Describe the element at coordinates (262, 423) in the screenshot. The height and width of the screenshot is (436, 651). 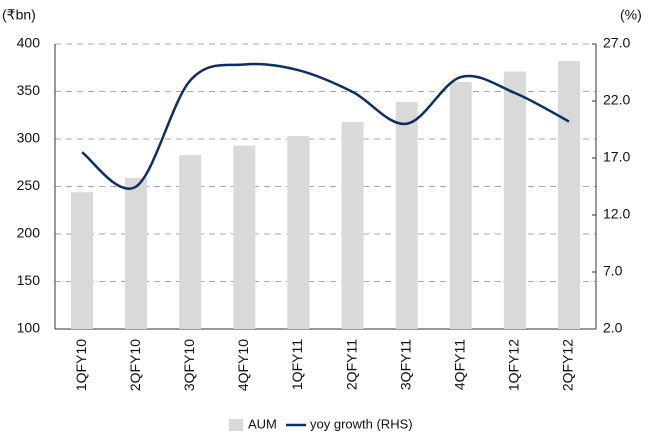
I see `legend-label: AUM` at that location.